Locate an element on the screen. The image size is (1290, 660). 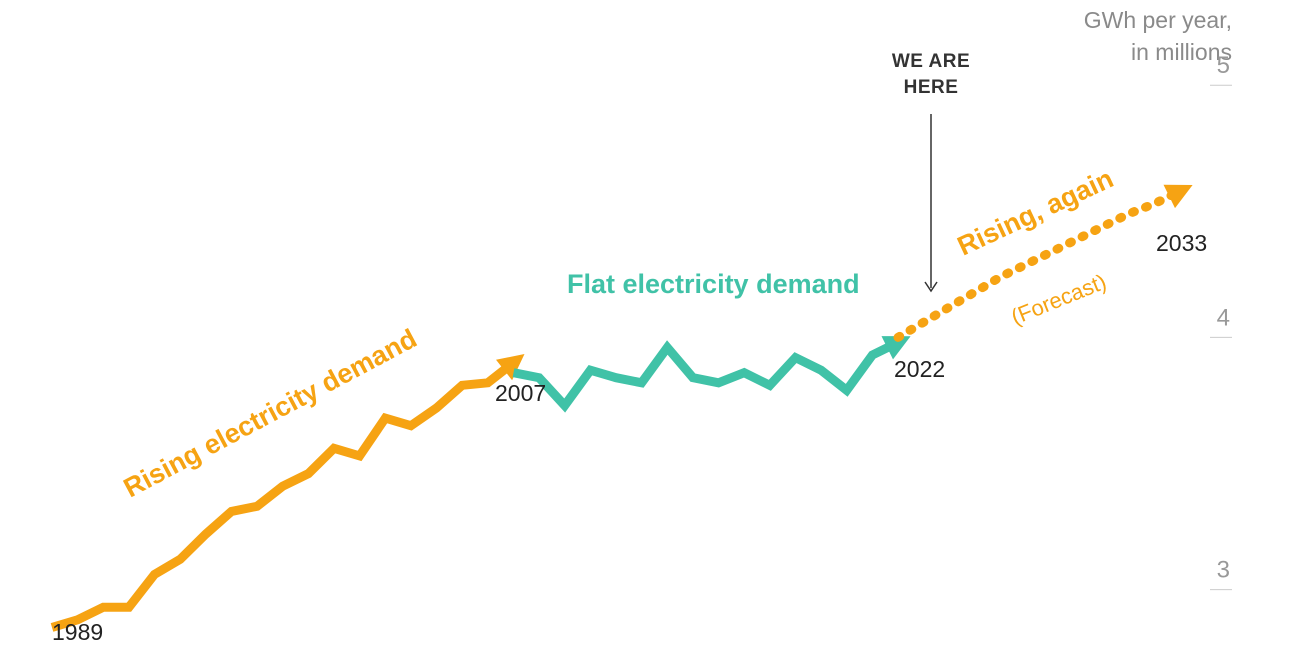
forecast-line is located at coordinates (1039, 264).